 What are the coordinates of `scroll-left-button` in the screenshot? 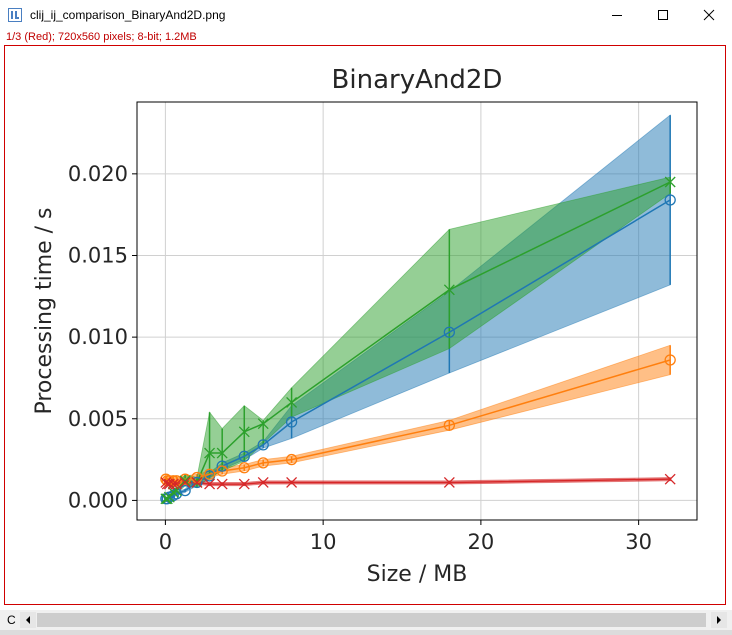 It's located at (28, 620).